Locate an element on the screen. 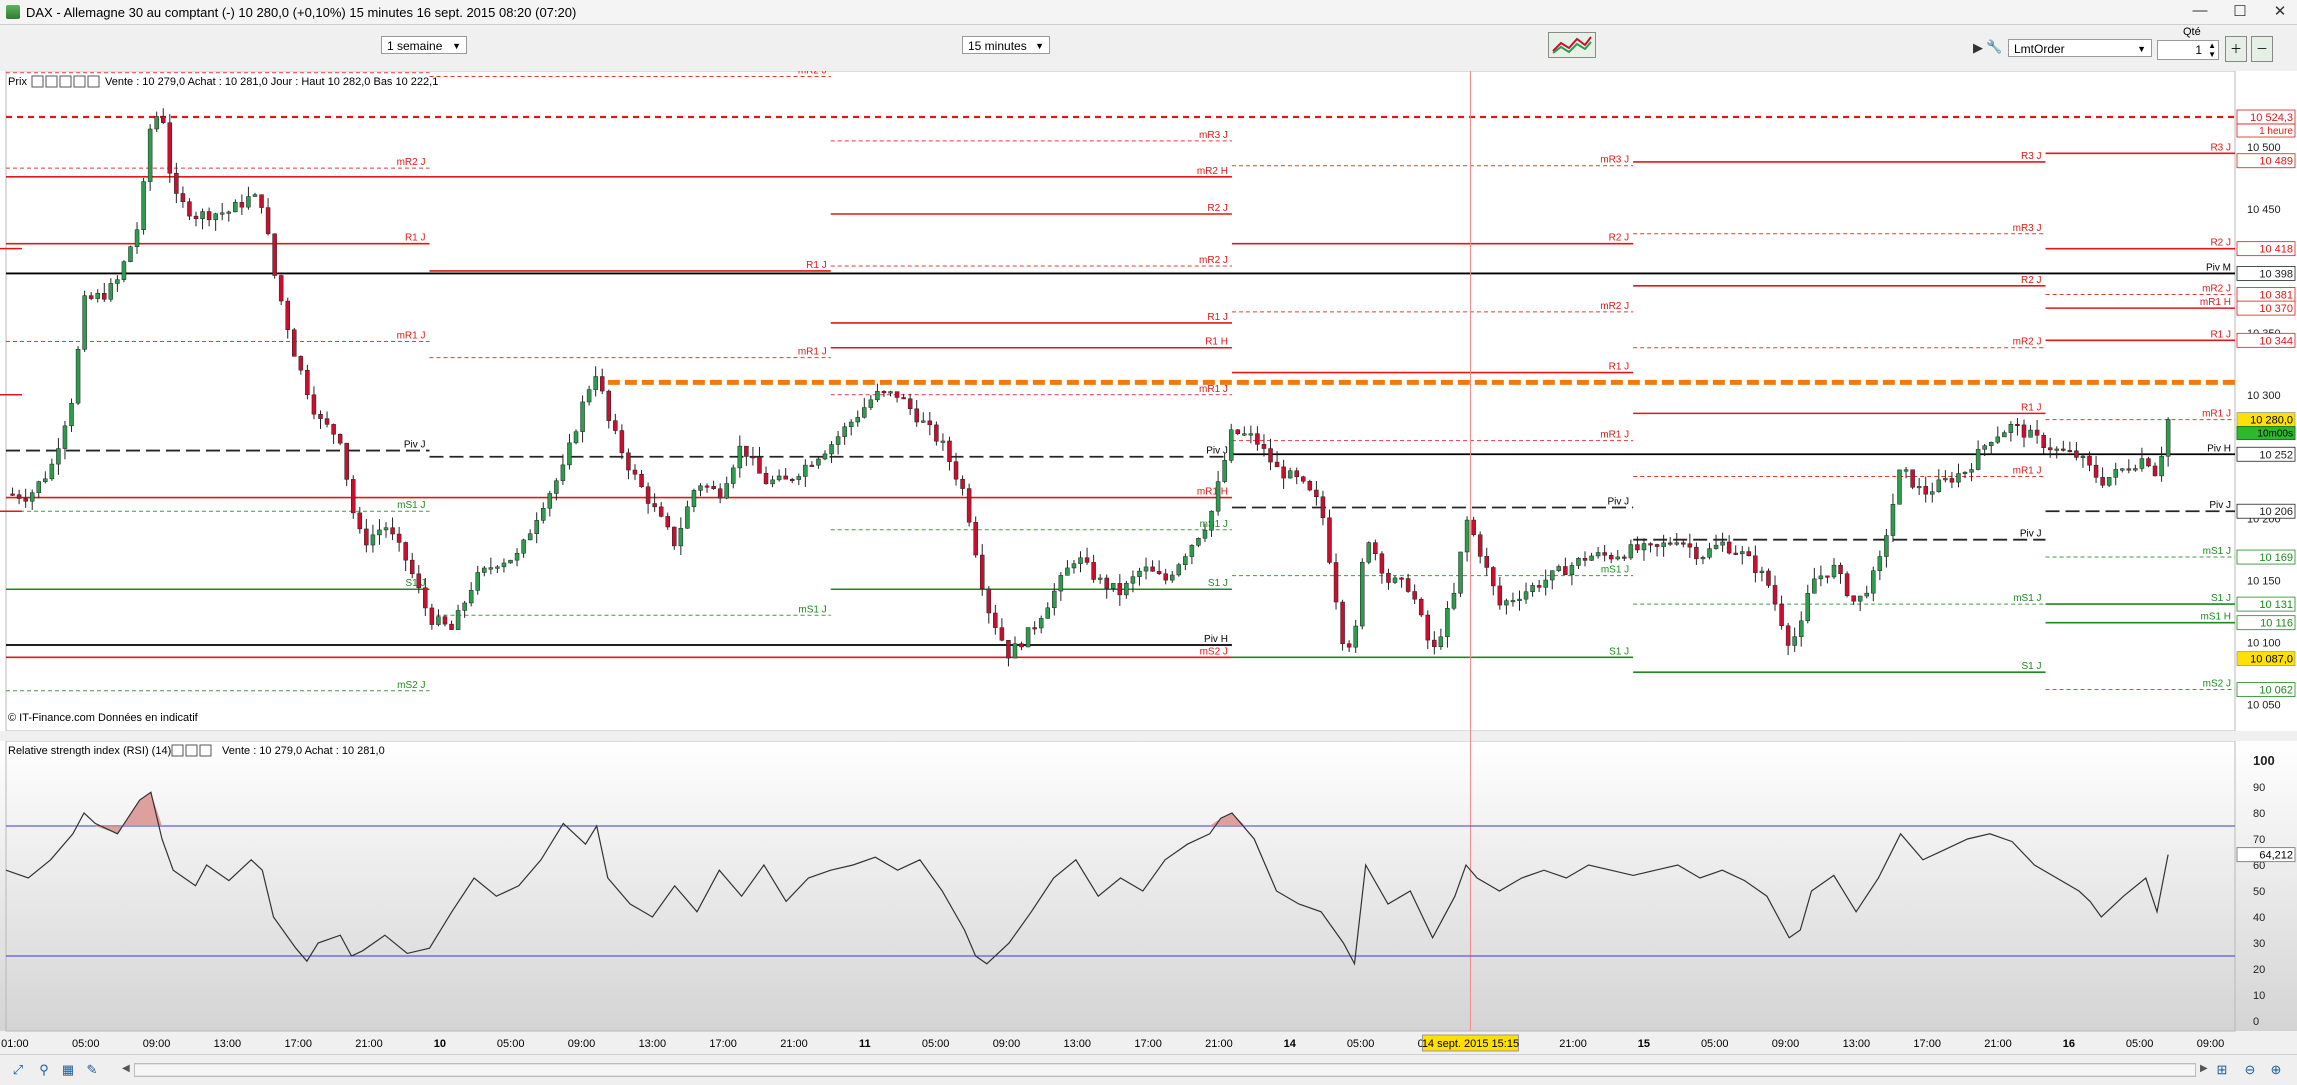 Image resolution: width=2297 pixels, height=1085 pixels. zoom-select-icon: ⊞ is located at coordinates (2222, 1069).